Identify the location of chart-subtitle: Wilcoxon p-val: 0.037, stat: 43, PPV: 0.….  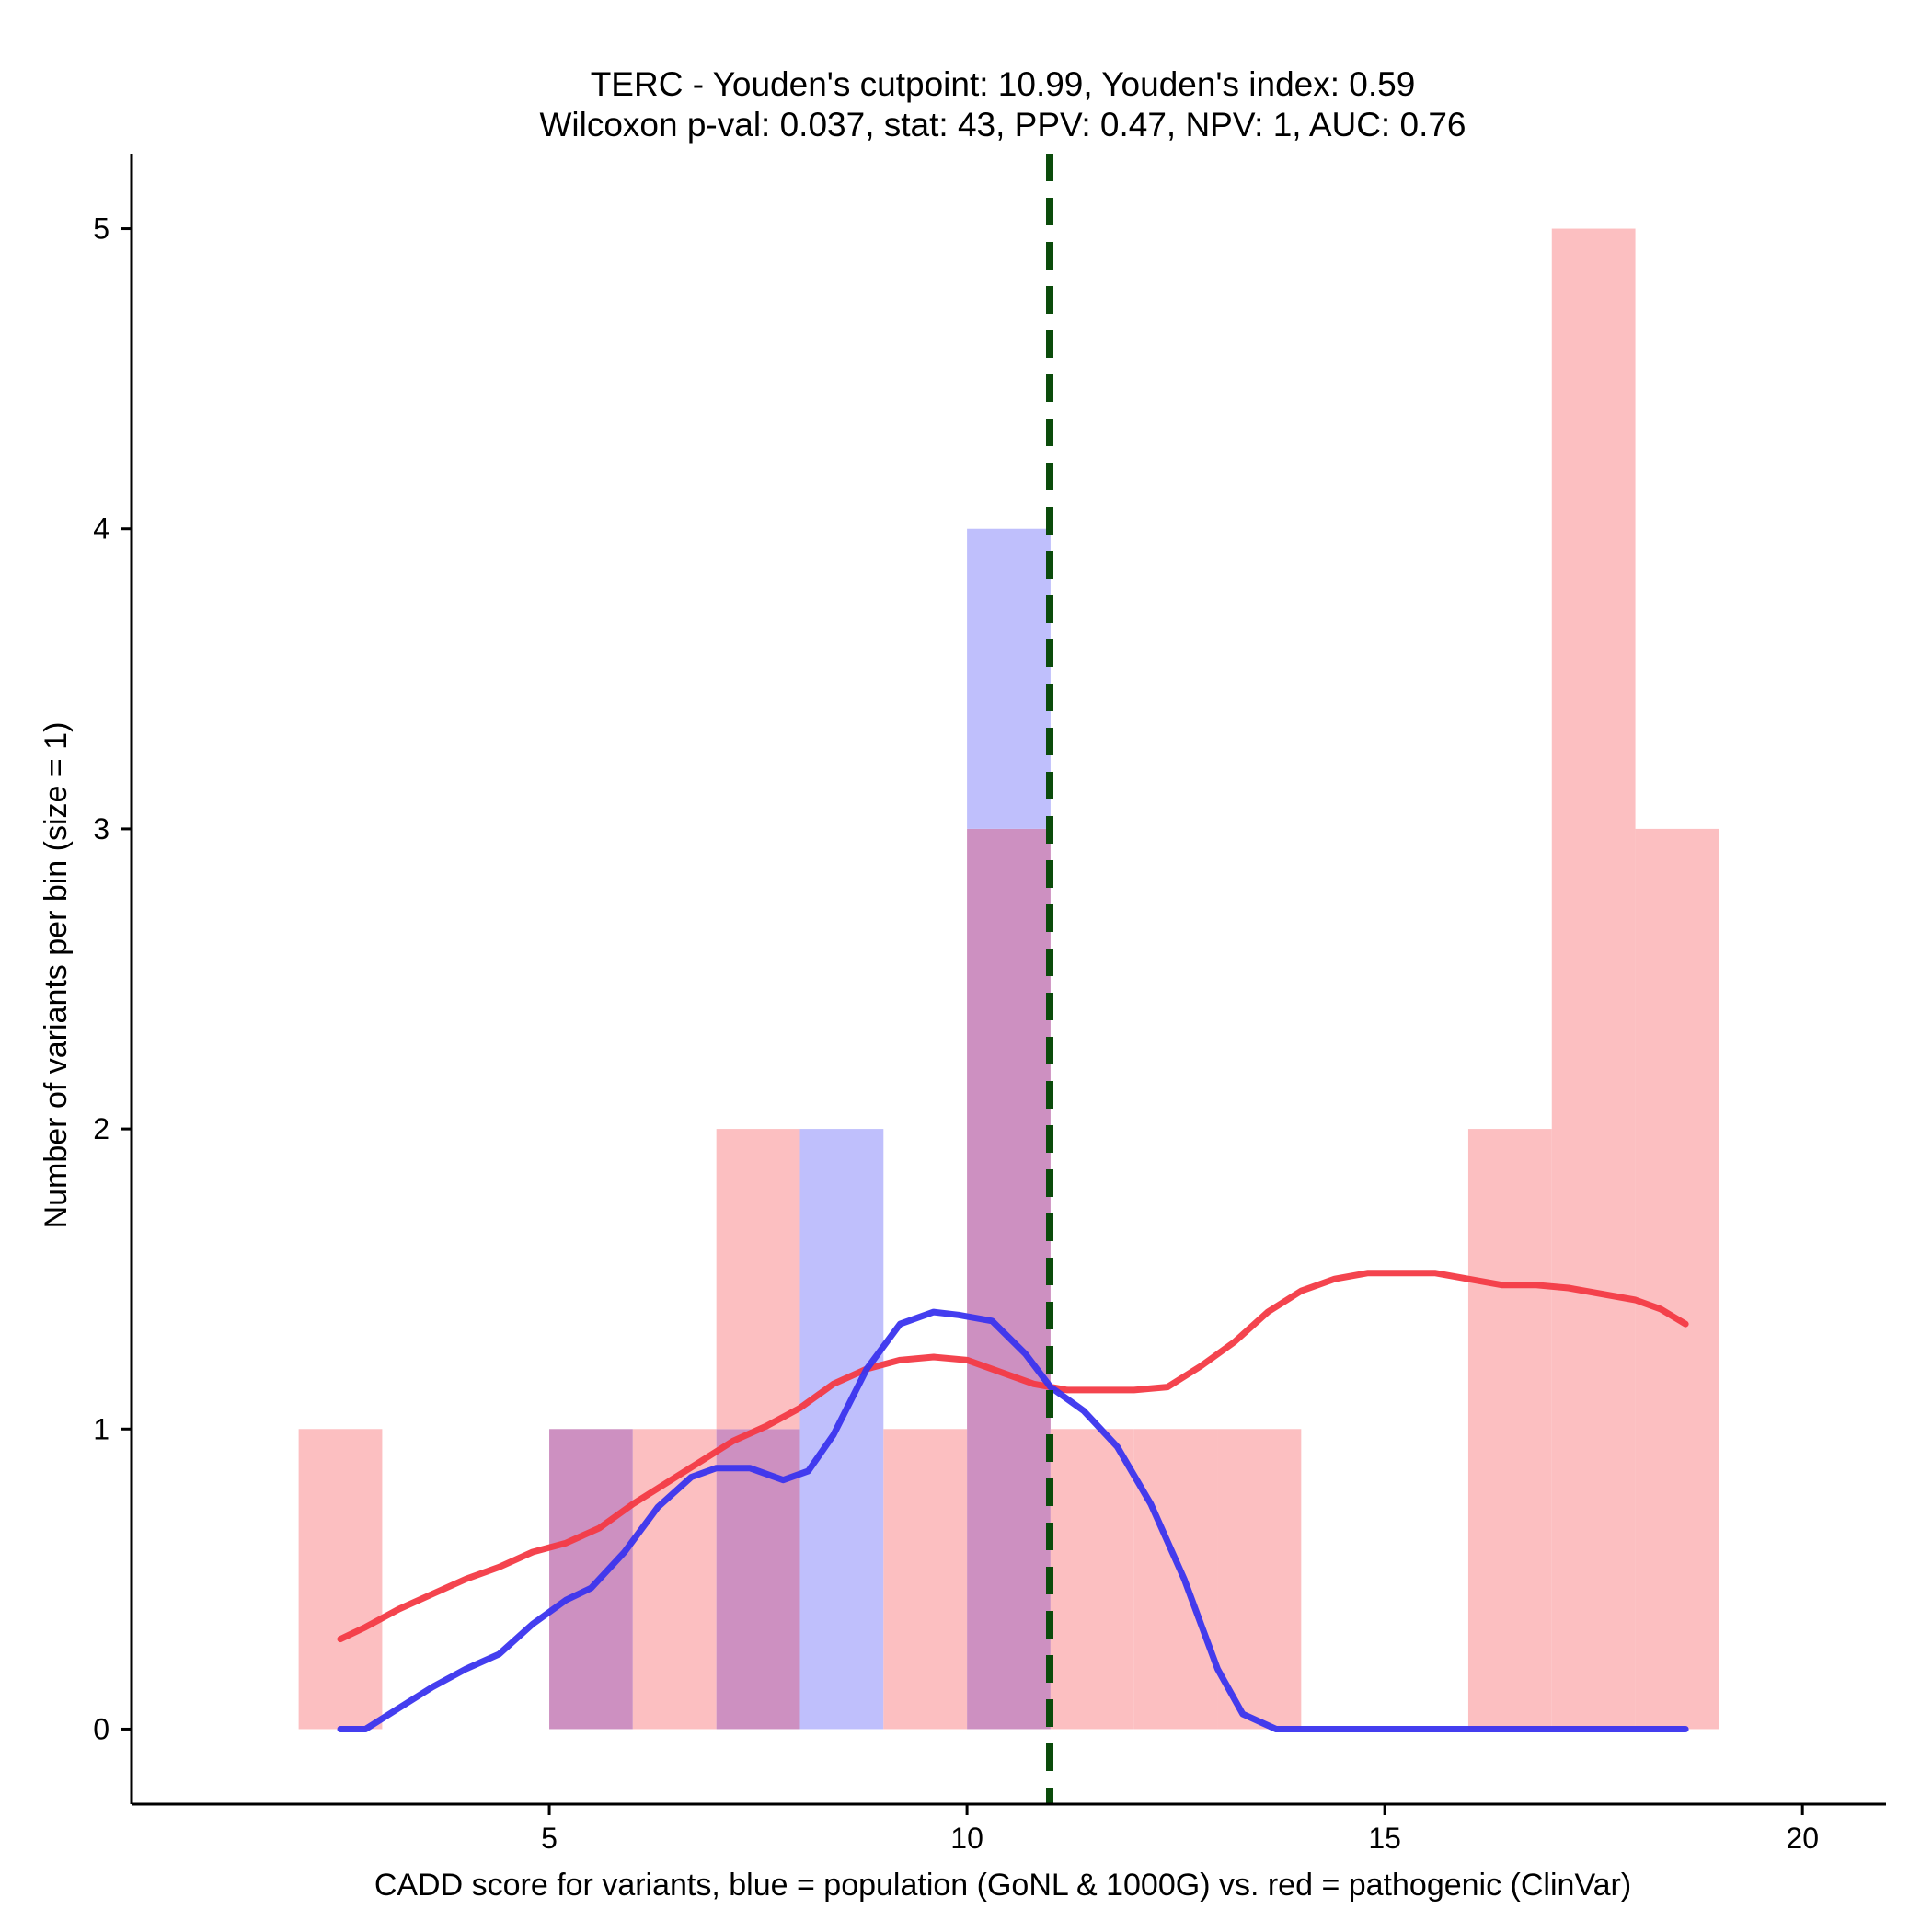
(1002, 125).